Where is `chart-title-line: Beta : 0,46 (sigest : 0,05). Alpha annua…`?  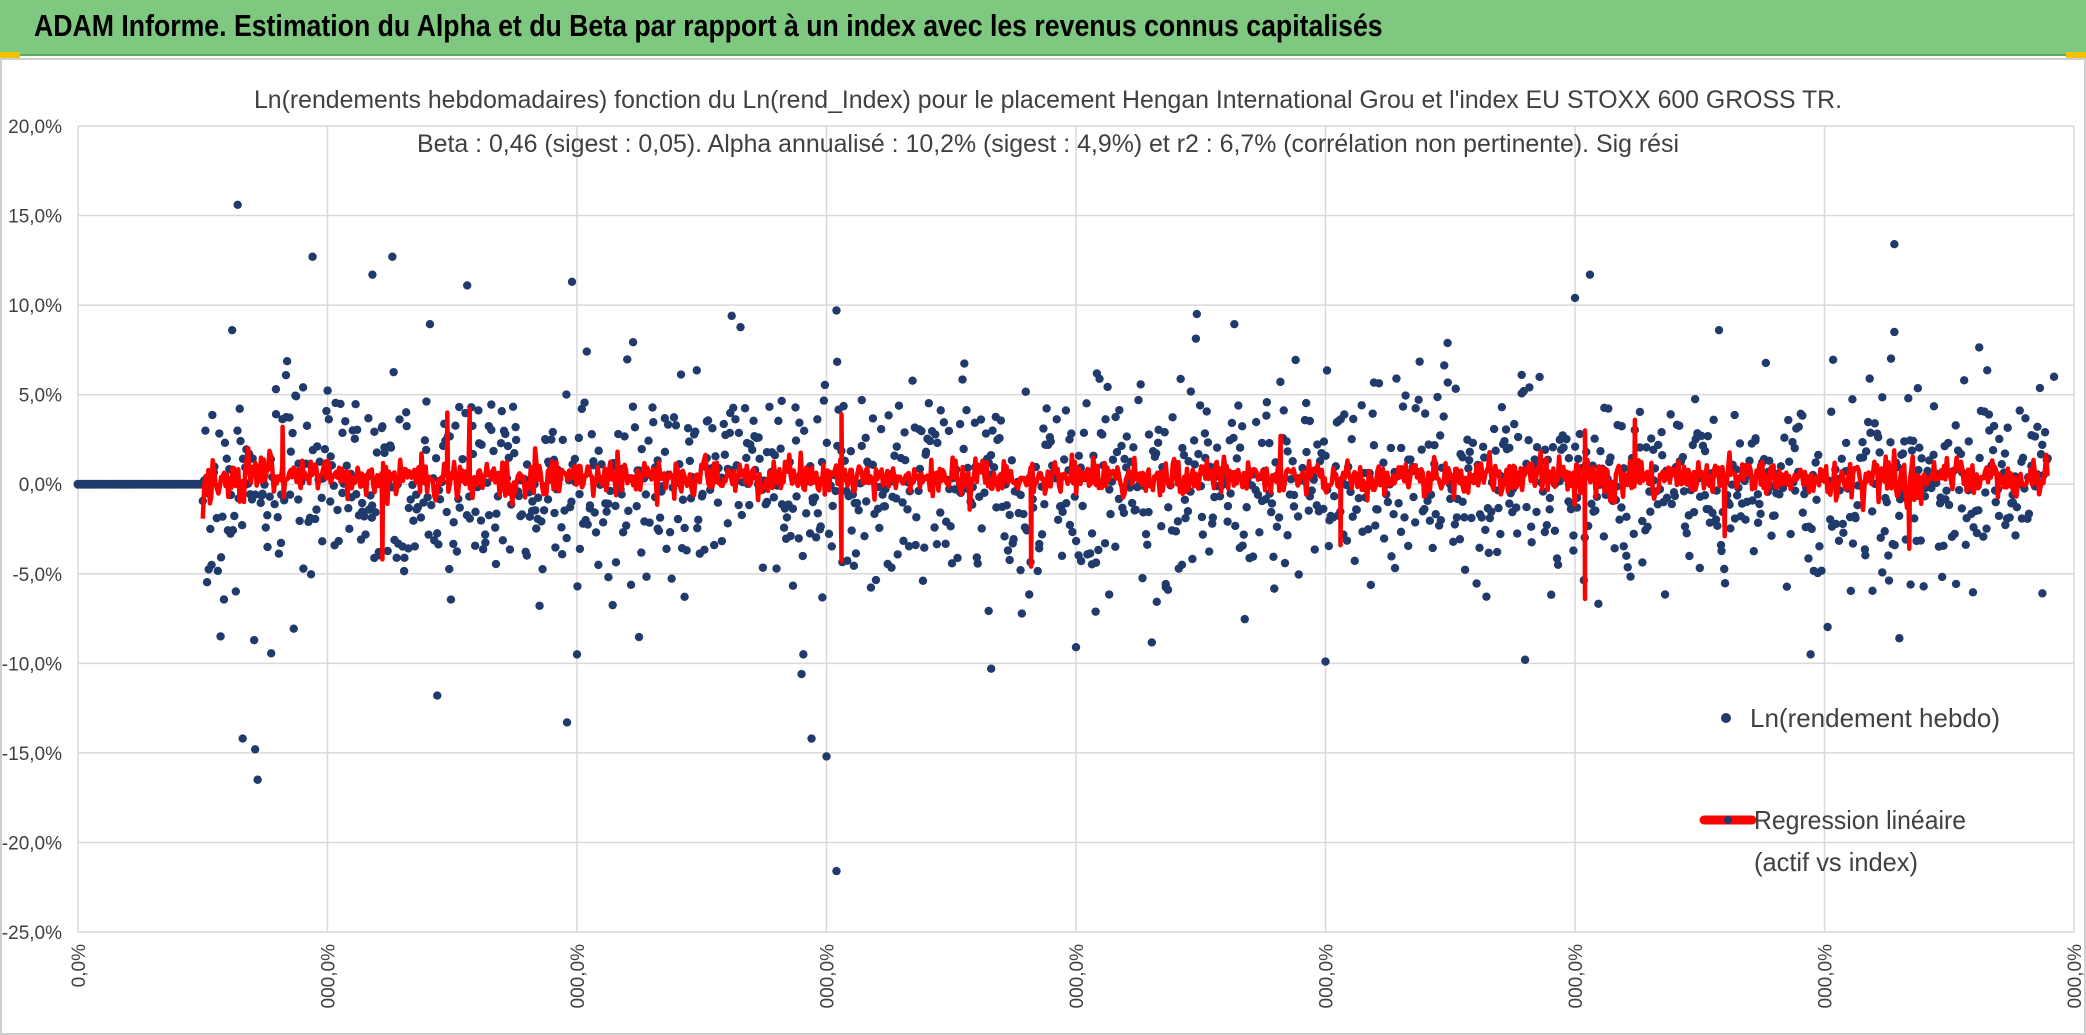
chart-title-line: Beta : 0,46 (sigest : 0,05). Alpha annua… is located at coordinates (1048, 144).